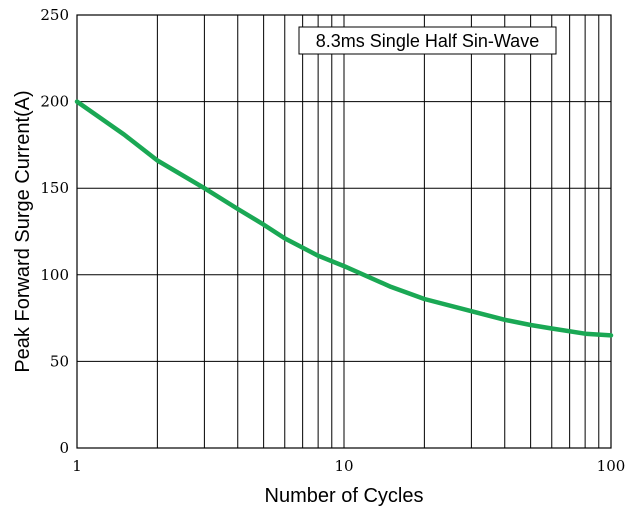 The width and height of the screenshot is (644, 512). I want to click on y-tick-label: 200, so click(54, 102).